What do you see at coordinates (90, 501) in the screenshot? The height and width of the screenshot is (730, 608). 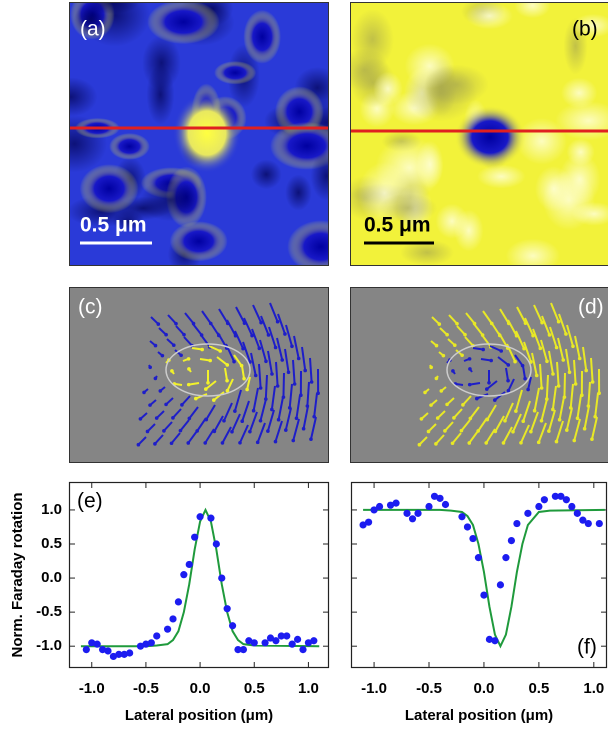 I see `panel-label: (e)` at bounding box center [90, 501].